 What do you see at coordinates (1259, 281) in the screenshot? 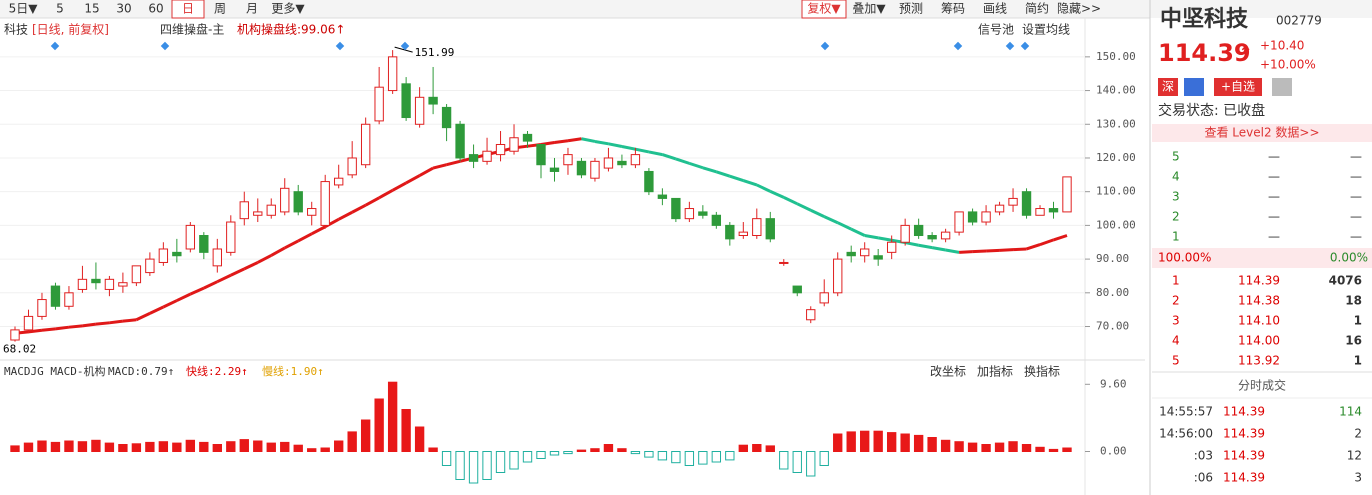
I see `buy-price: 114.39` at bounding box center [1259, 281].